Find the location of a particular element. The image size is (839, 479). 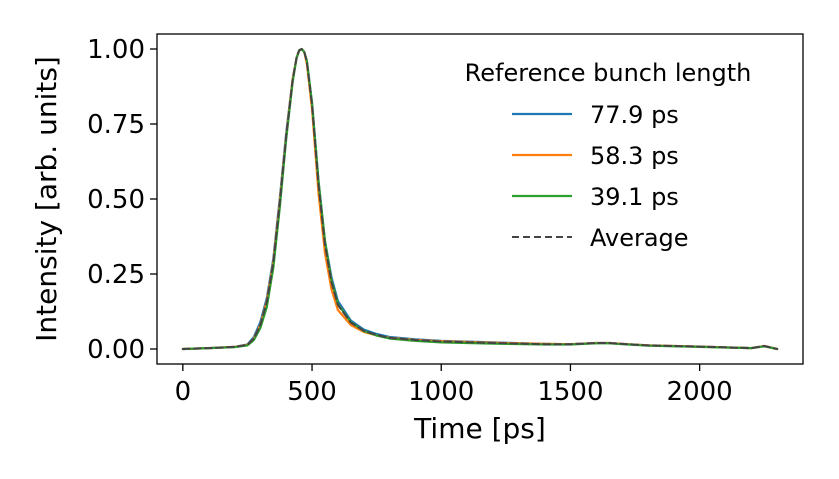

legend-label: Average is located at coordinates (639, 238).